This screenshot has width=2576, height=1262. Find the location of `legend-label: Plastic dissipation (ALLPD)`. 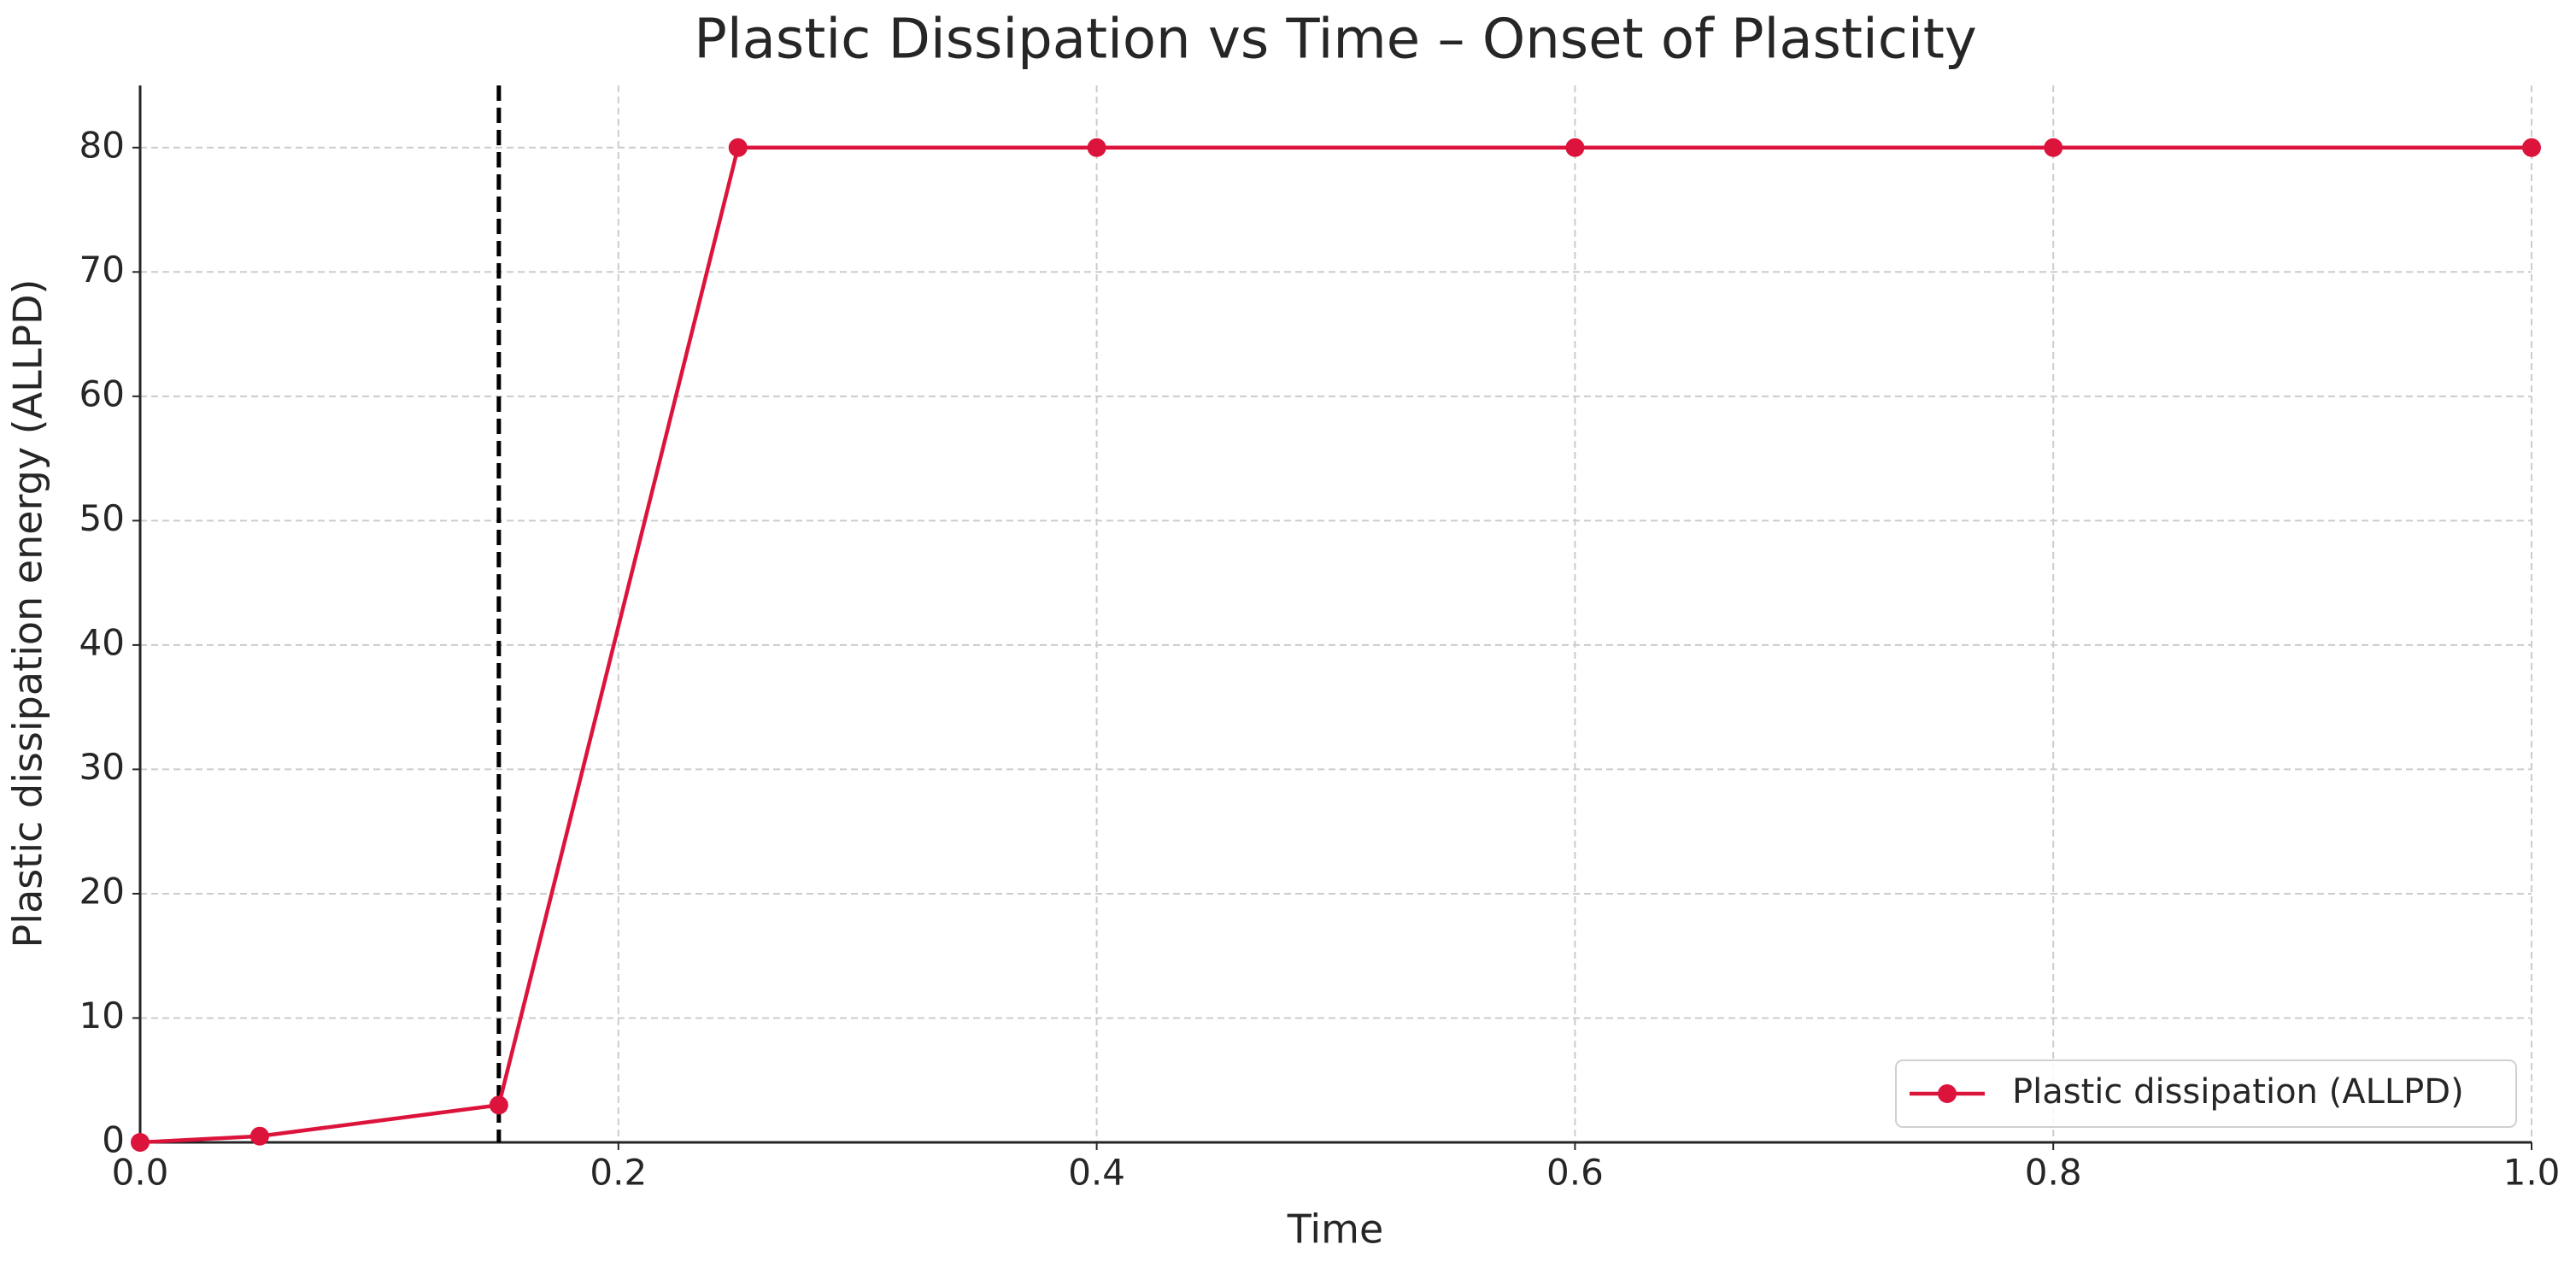

legend-label: Plastic dissipation (ALLPD) is located at coordinates (2238, 1092).